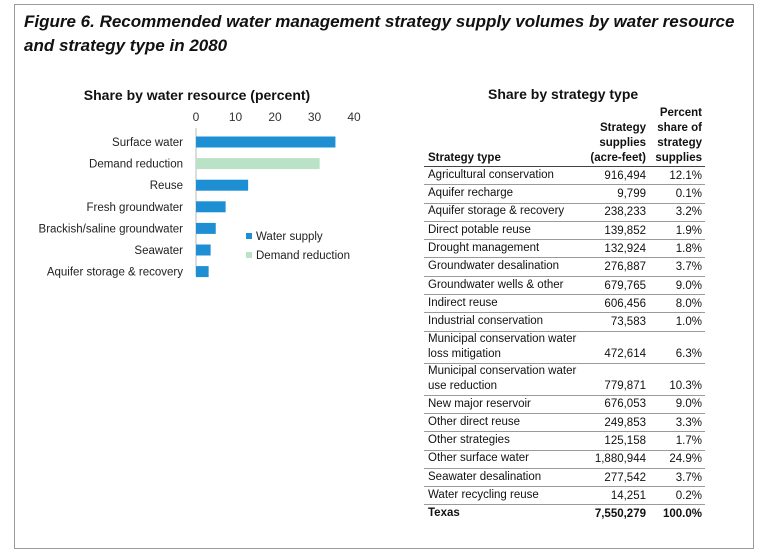 Image resolution: width=768 pixels, height=555 pixels. I want to click on strategy-type-cell: Agricultural conservation, so click(503, 176).